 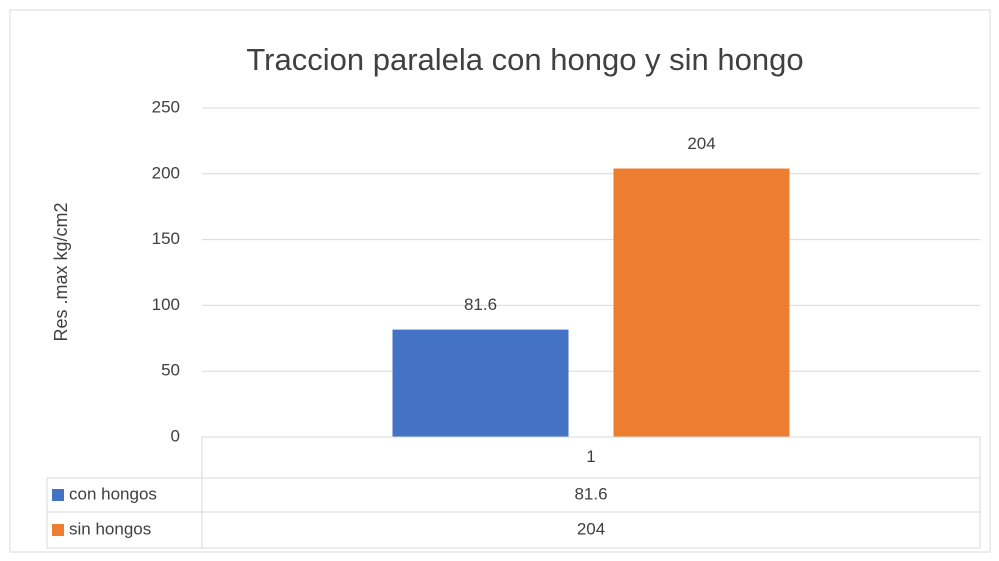 What do you see at coordinates (166, 172) in the screenshot?
I see `y-tick-label: 200` at bounding box center [166, 172].